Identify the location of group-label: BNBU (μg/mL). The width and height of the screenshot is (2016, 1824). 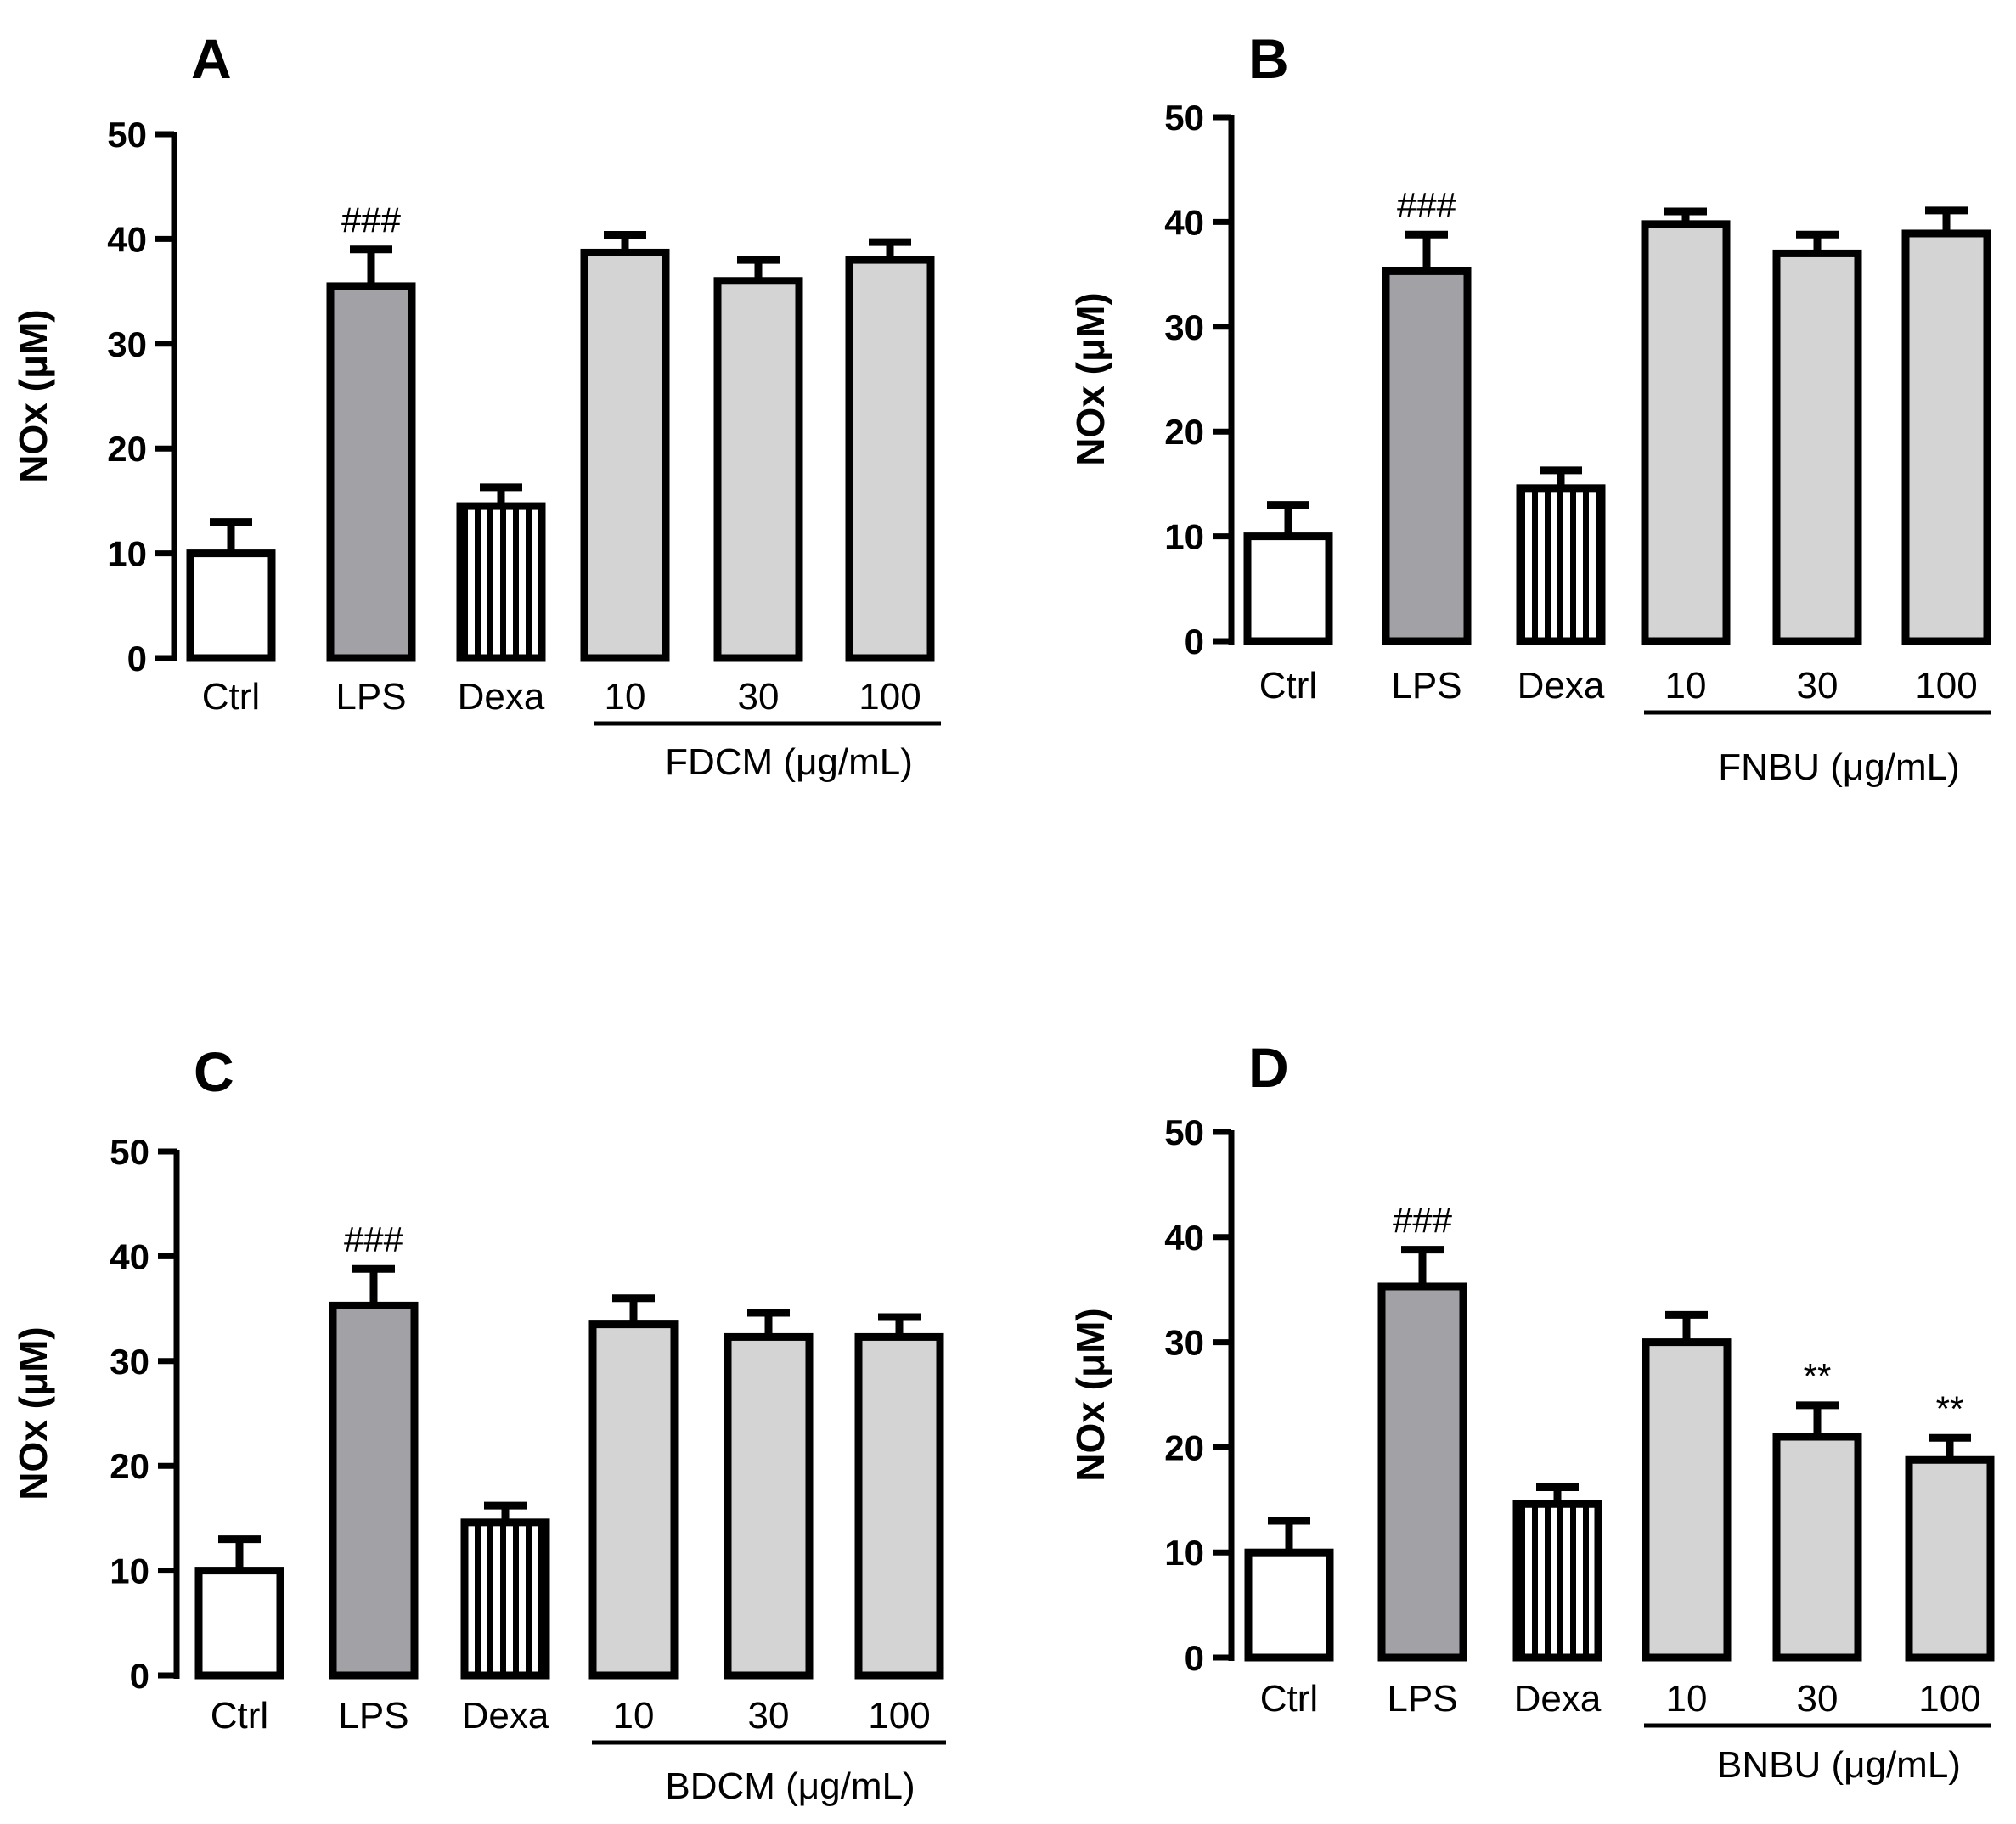
(1839, 1765).